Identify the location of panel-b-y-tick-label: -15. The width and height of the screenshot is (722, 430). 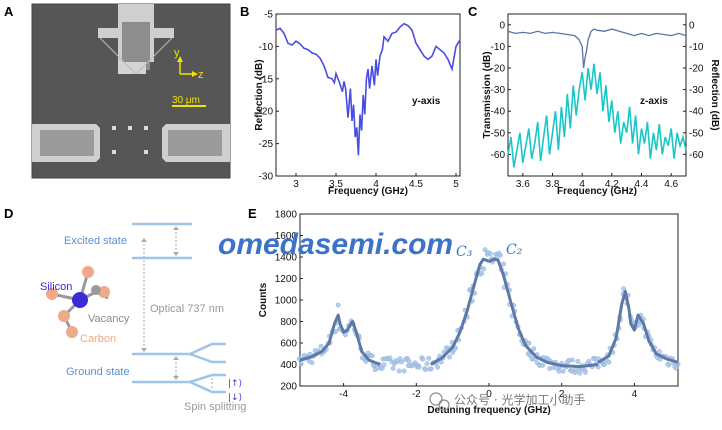
(266, 79).